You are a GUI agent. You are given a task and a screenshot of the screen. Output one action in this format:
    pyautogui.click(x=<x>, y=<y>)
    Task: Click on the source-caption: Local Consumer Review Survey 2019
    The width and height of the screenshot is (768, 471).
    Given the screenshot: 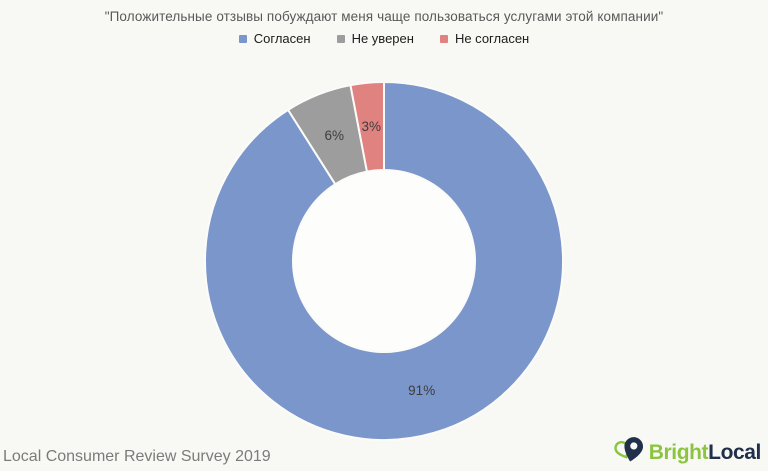 What is the action you would take?
    pyautogui.click(x=137, y=456)
    